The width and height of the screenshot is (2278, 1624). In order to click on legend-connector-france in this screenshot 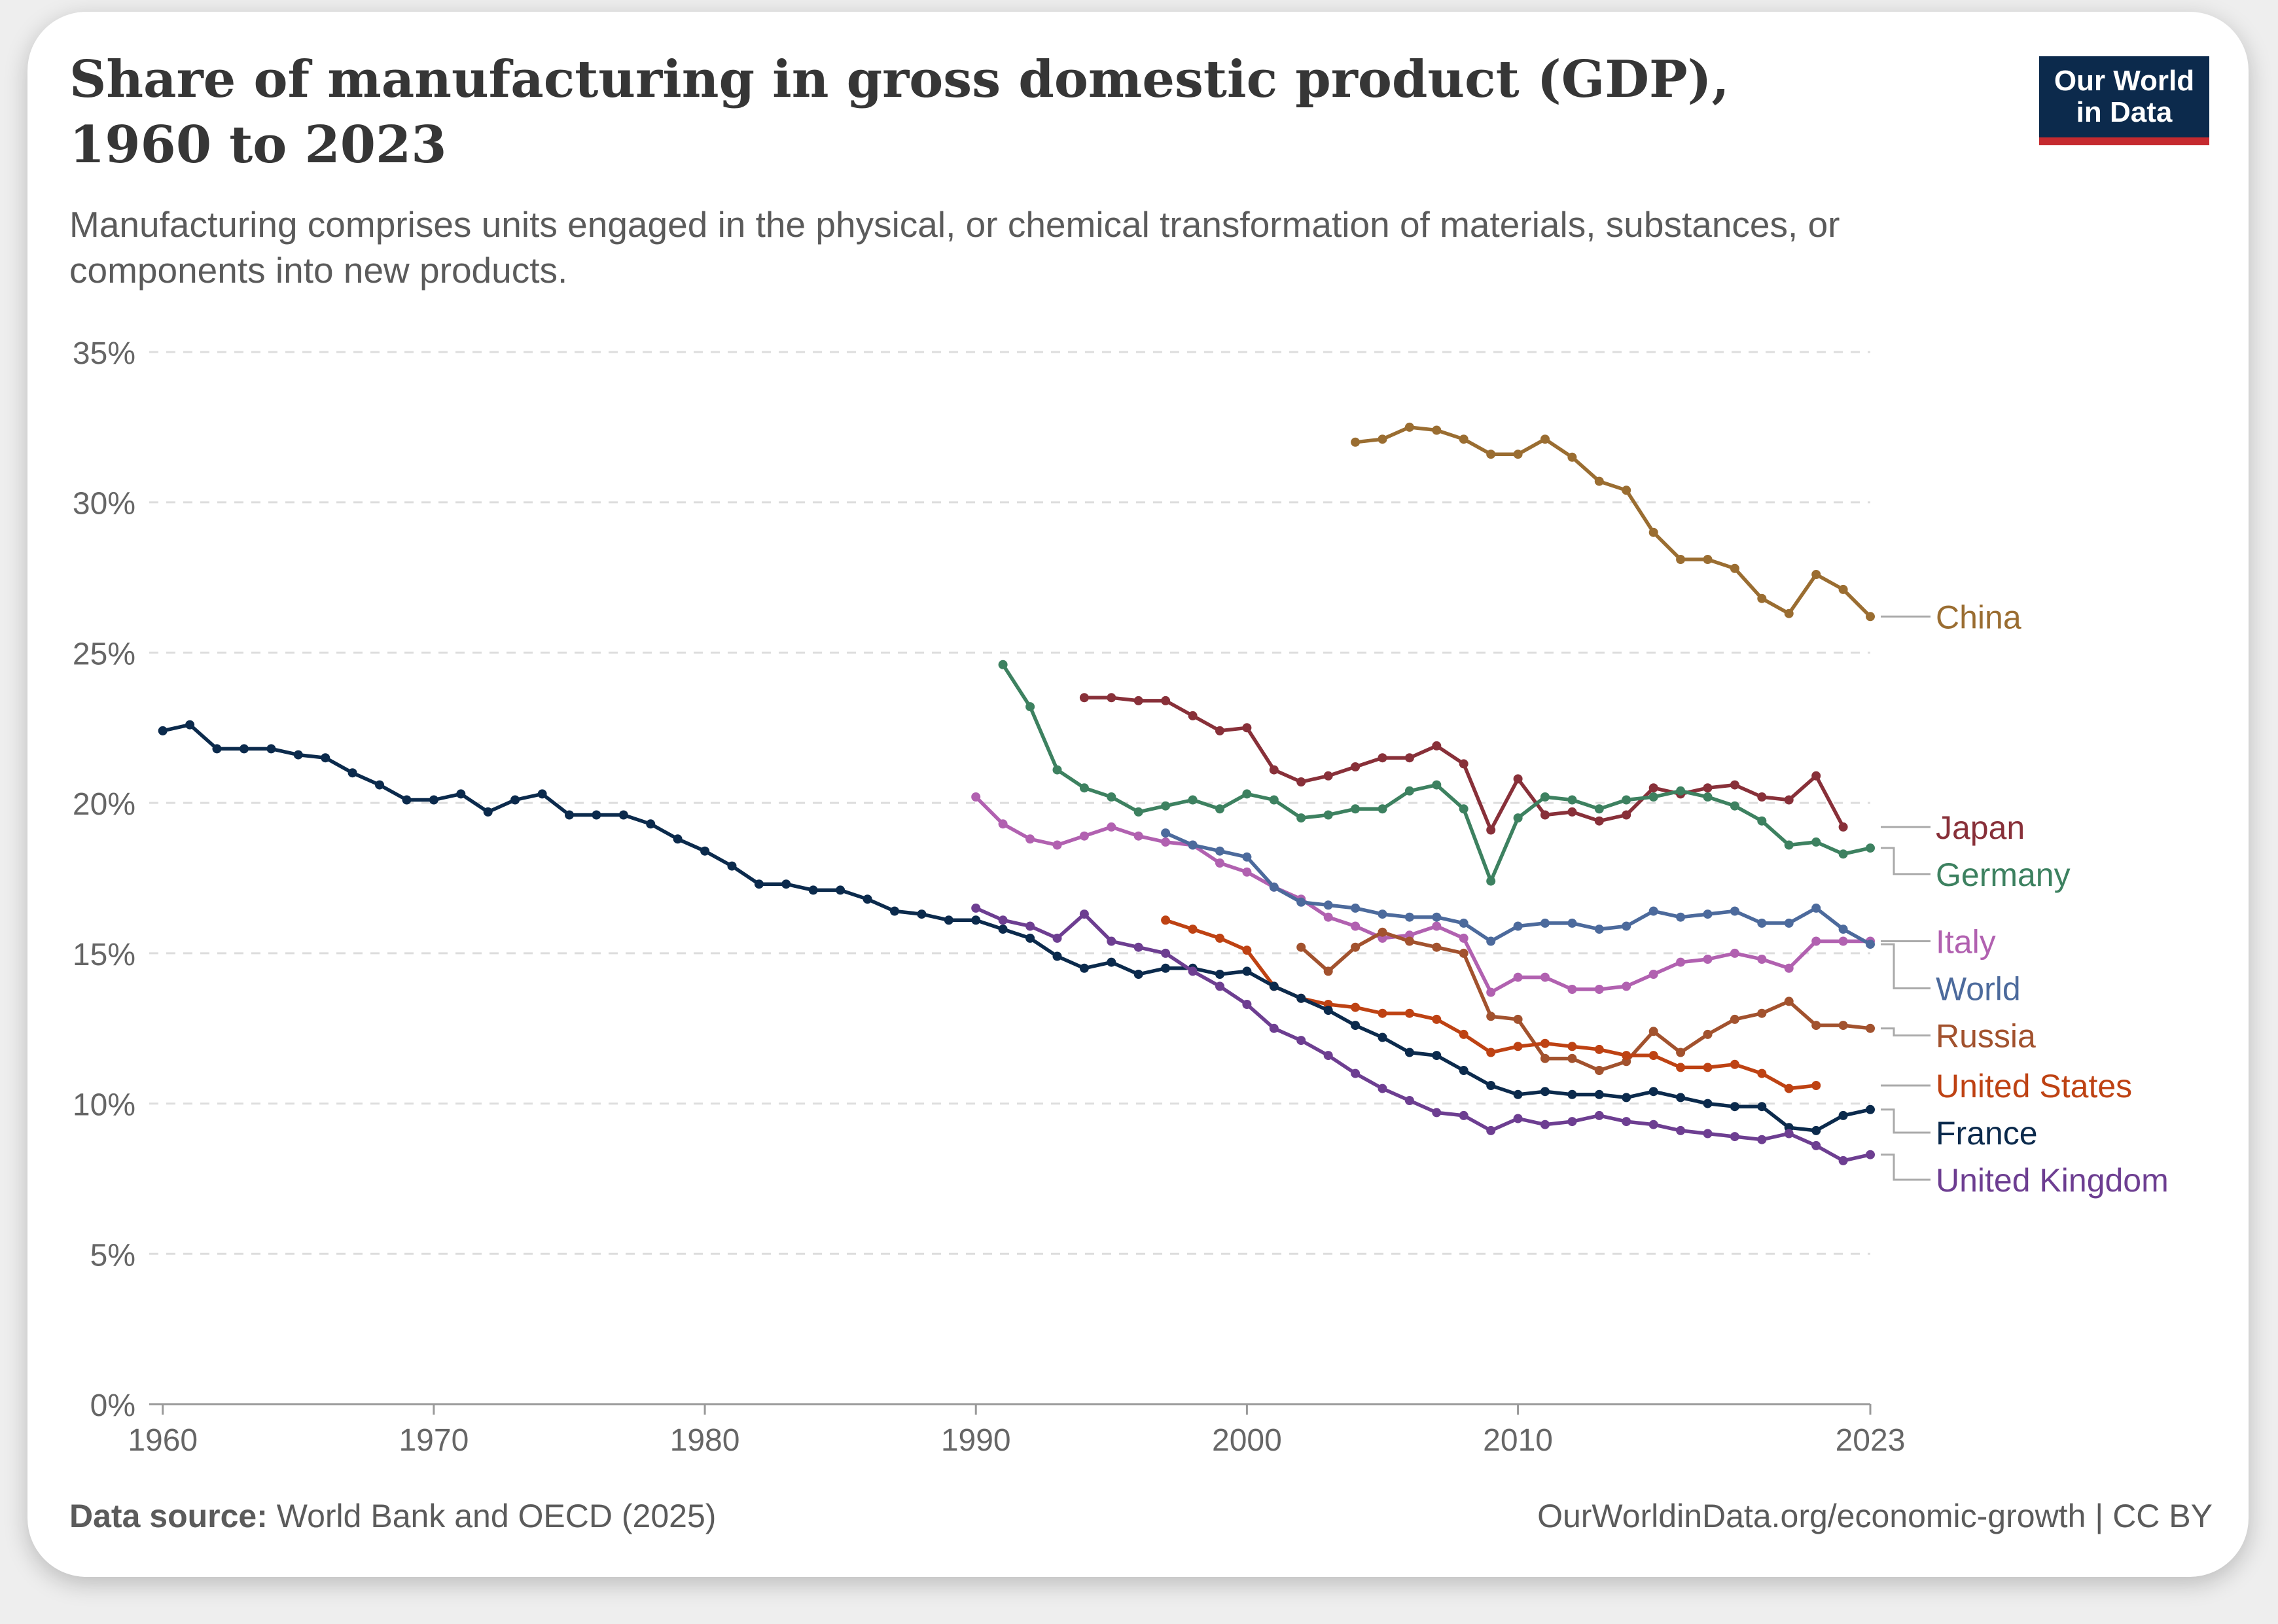, I will do `click(1906, 1121)`.